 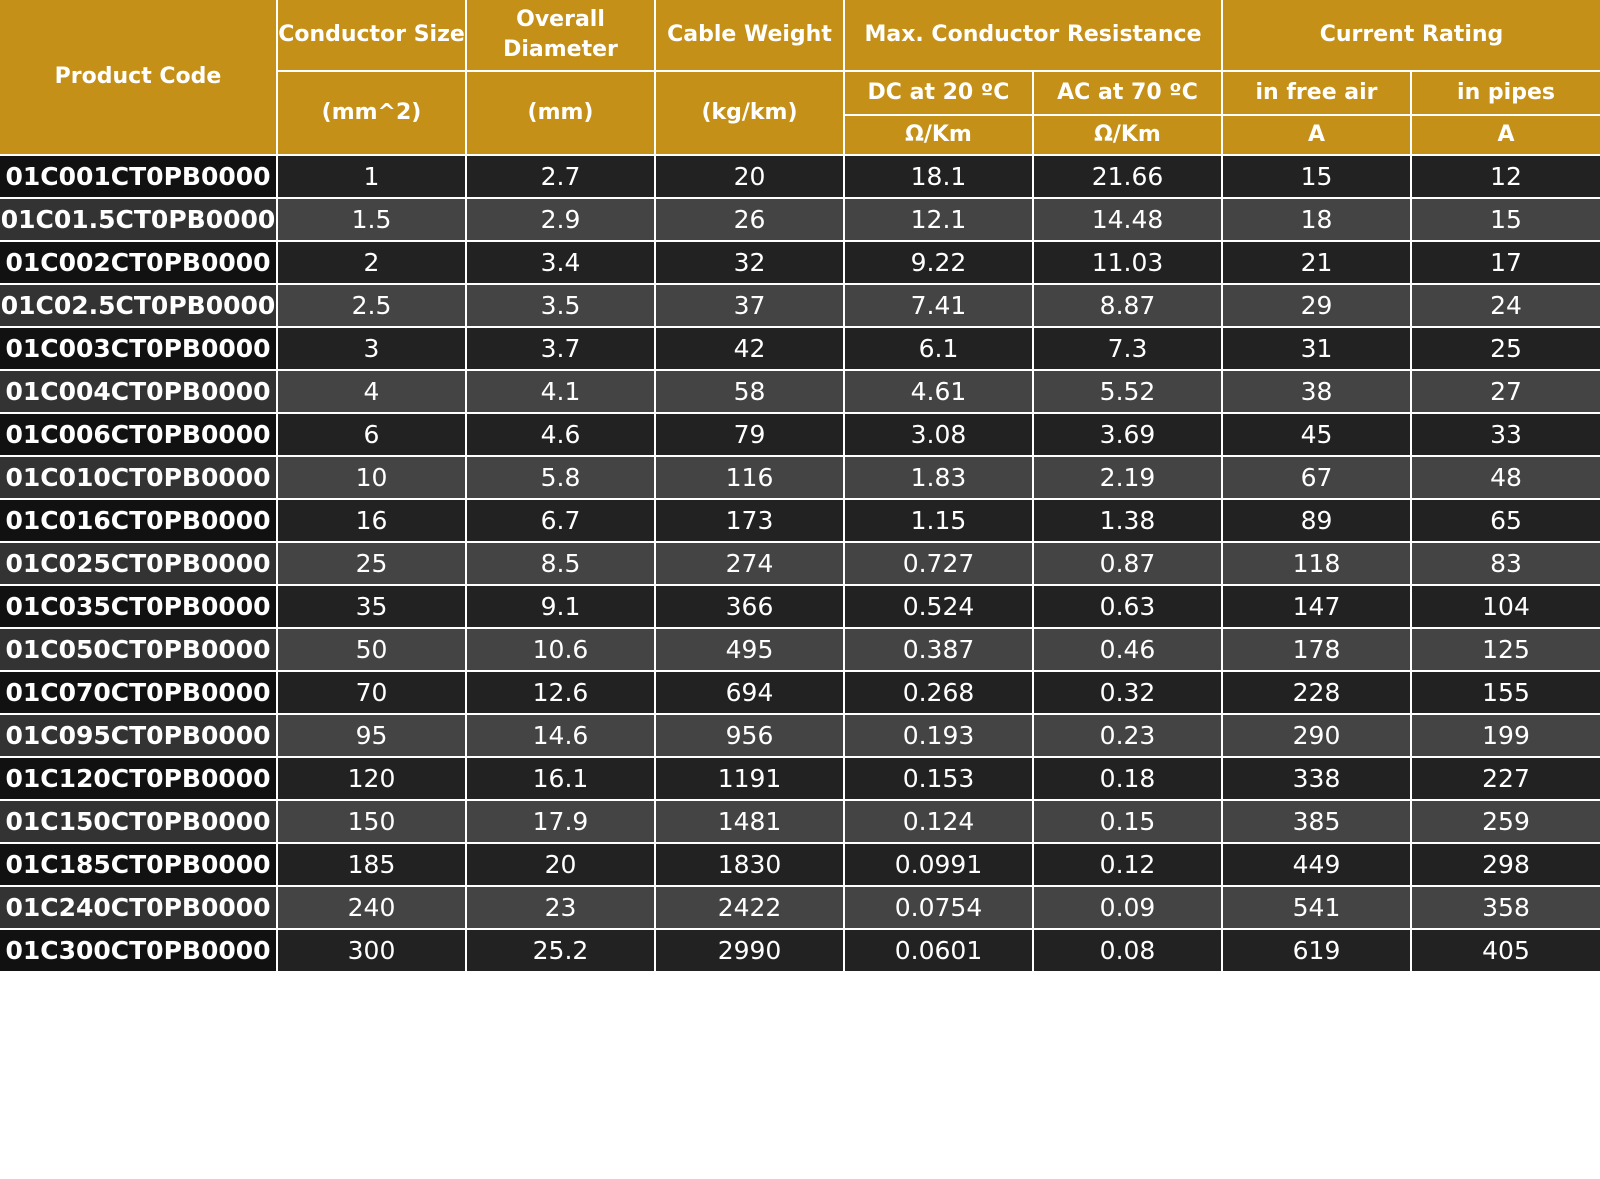 What do you see at coordinates (1317, 649) in the screenshot?
I see `cell-current-free-air: 178` at bounding box center [1317, 649].